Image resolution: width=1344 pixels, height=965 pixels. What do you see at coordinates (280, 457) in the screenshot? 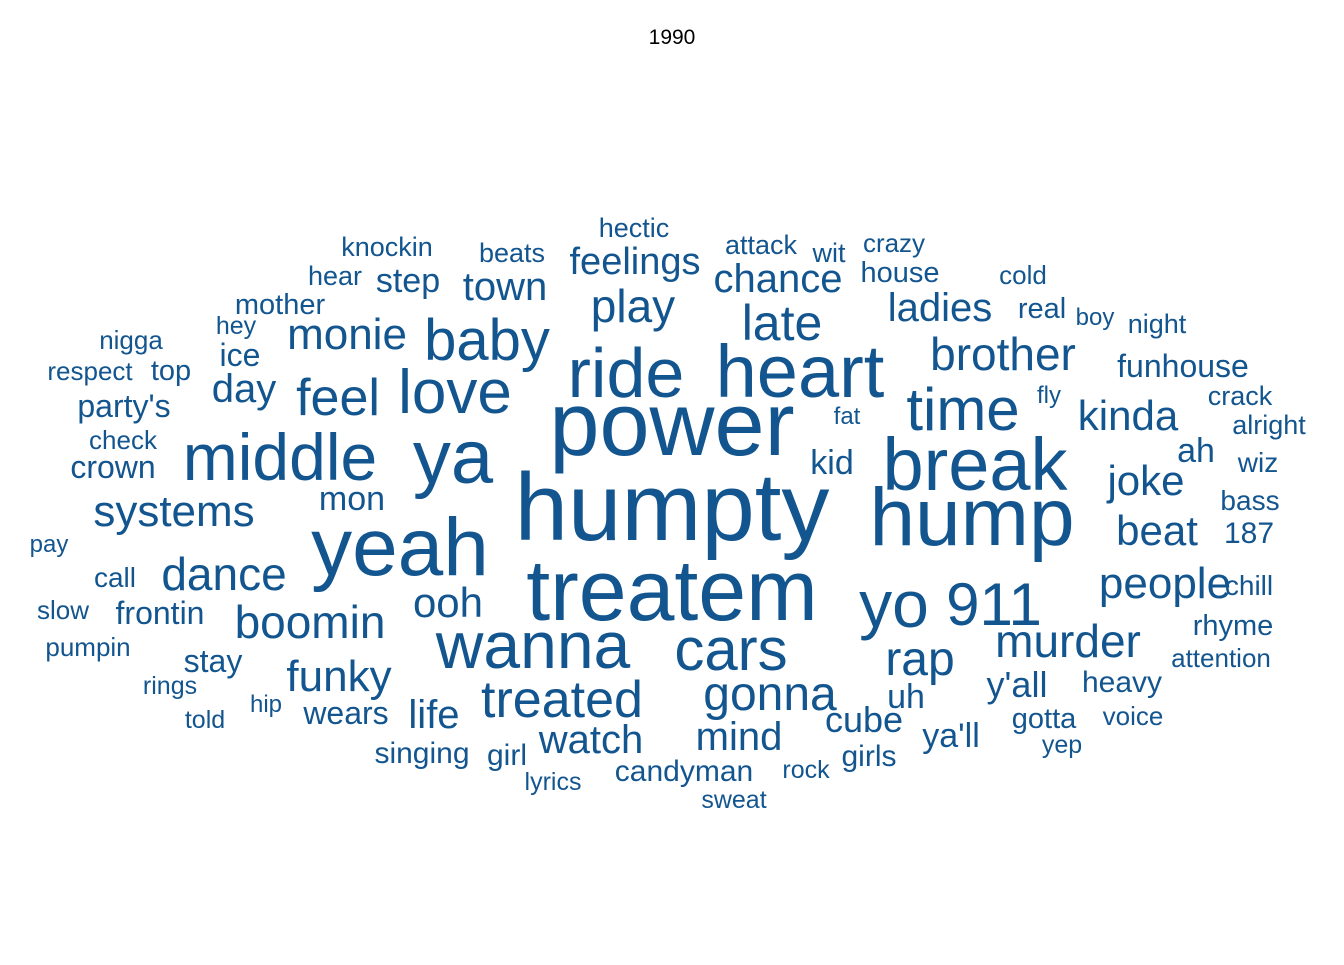
I see `word-middle: middle` at bounding box center [280, 457].